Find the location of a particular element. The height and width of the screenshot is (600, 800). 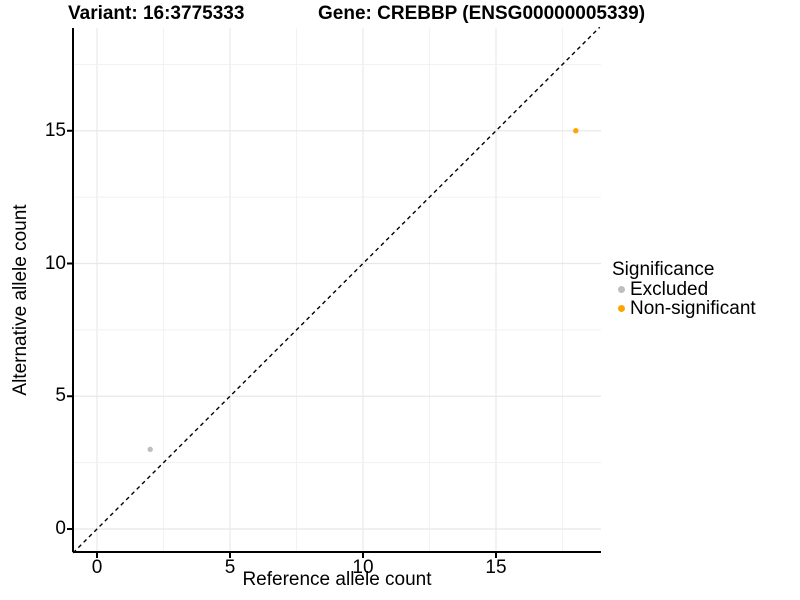

y-tick-label: 10 is located at coordinates (55, 263).